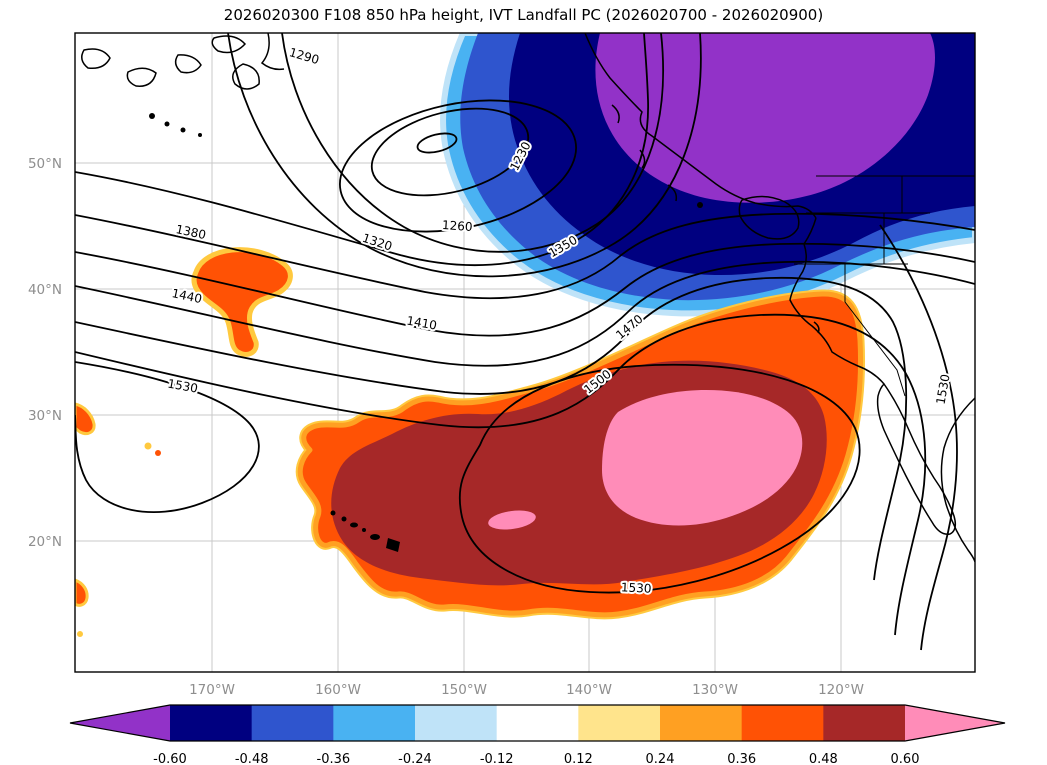 This screenshot has height=765, width=1047. Describe the element at coordinates (45, 164) in the screenshot. I see `y-tick-label: 50°N` at that location.